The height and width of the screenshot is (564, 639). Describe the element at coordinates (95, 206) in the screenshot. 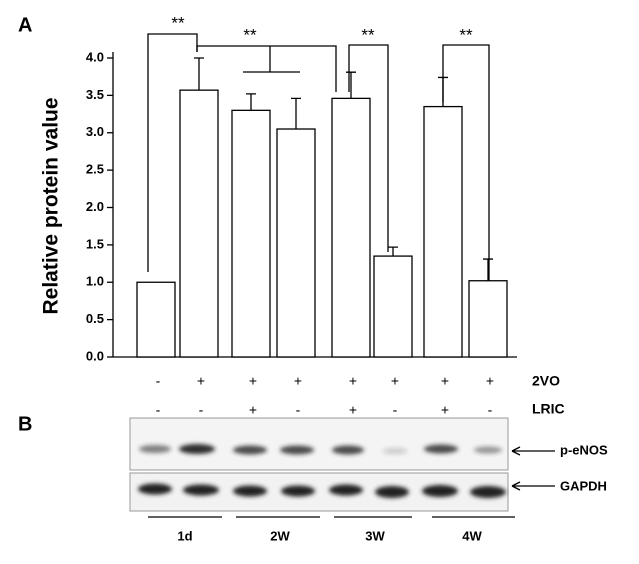

I see `y-tick-label: 2.0` at that location.